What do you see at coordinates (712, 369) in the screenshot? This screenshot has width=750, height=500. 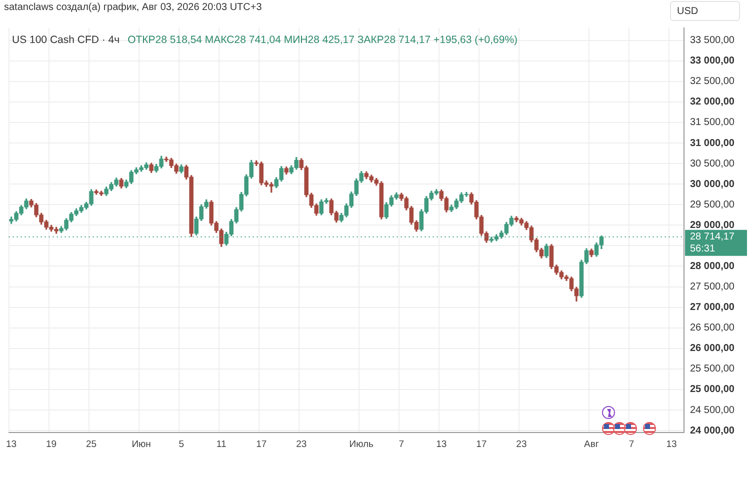 I see `y-tick-label: 25 500,00` at bounding box center [712, 369].